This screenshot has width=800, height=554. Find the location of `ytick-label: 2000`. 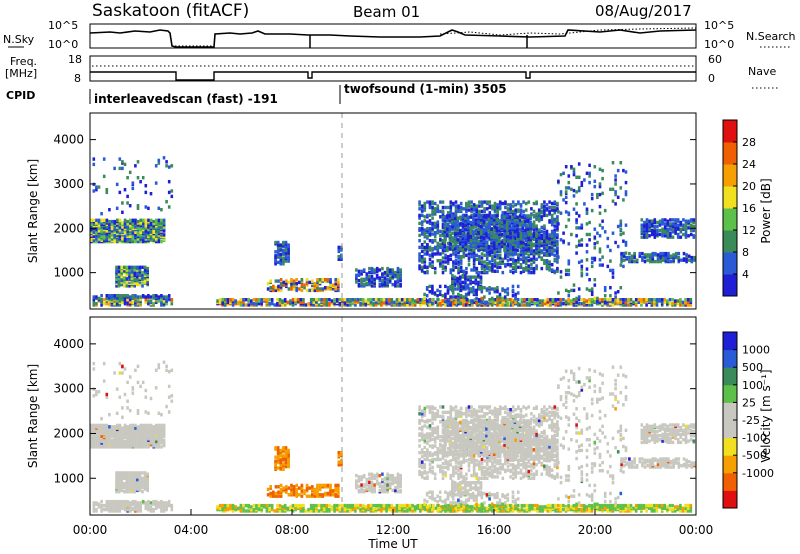

ytick-label: 2000 is located at coordinates (68, 228).